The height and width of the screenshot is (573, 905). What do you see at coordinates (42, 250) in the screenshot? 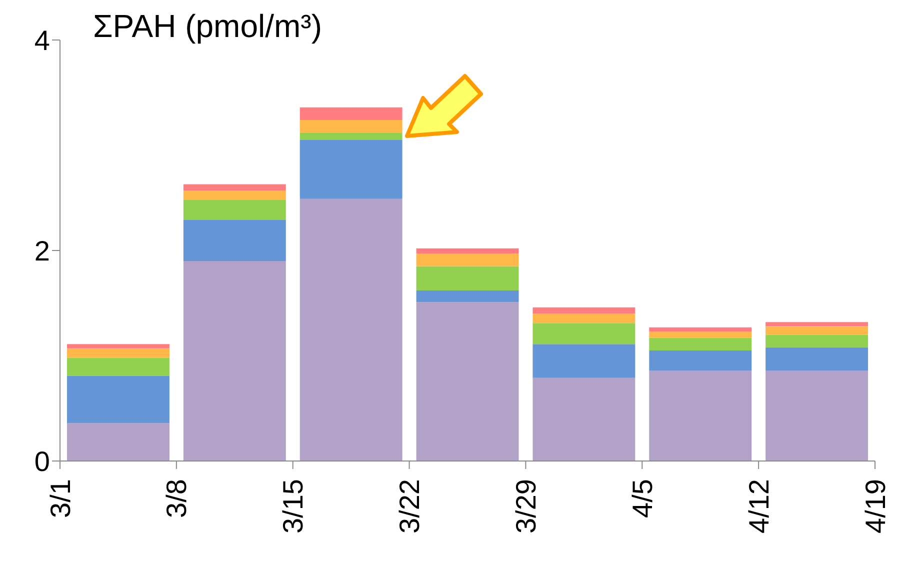
I see `y-tick-label: 2` at bounding box center [42, 250].